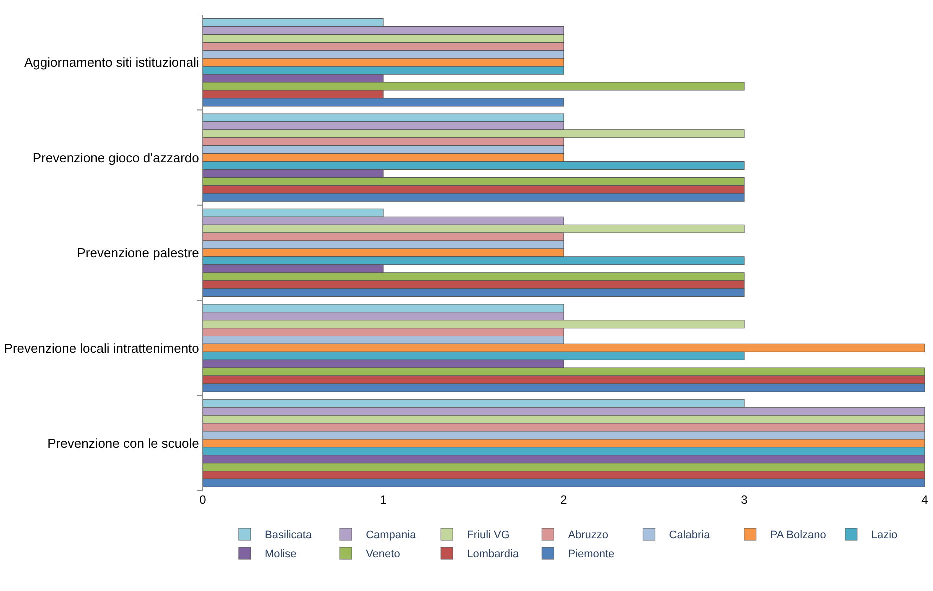  I want to click on x-tick-label: 2, so click(564, 500).